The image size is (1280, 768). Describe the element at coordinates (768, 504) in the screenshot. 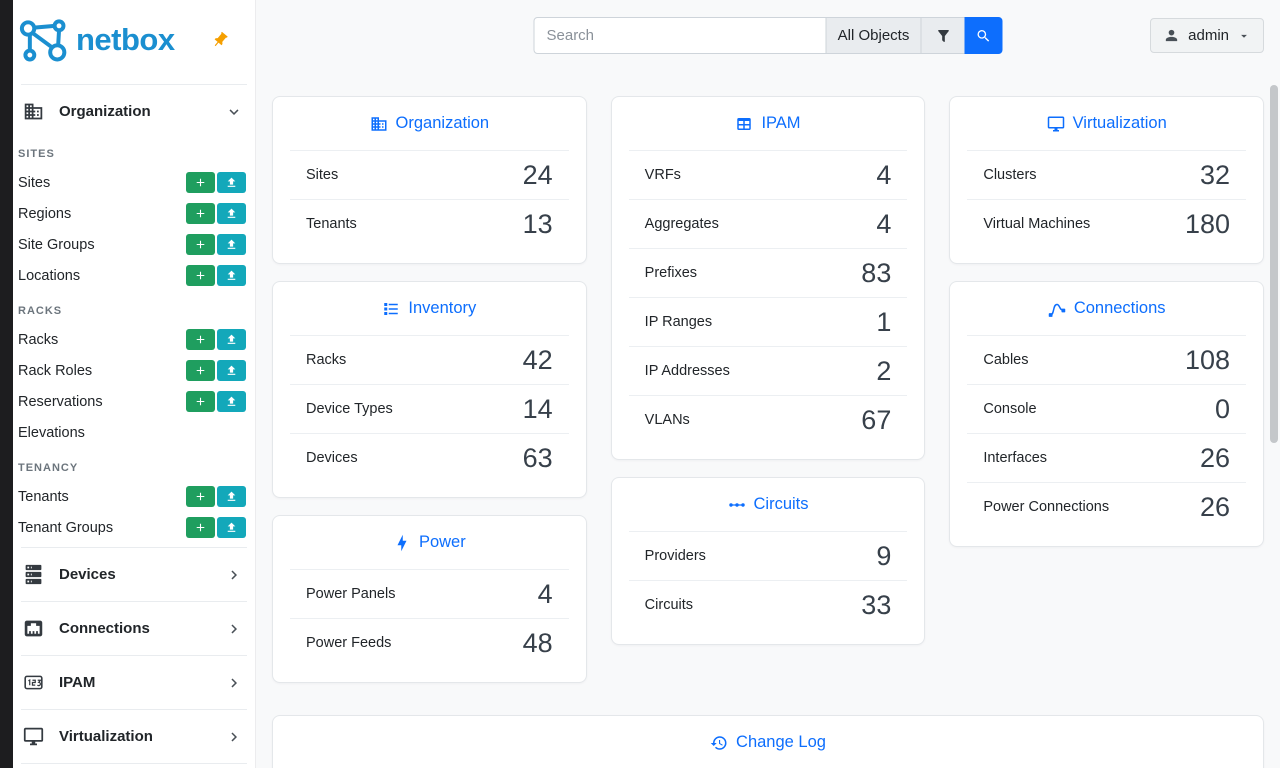

I see `card-circuits-header: Circuits` at that location.